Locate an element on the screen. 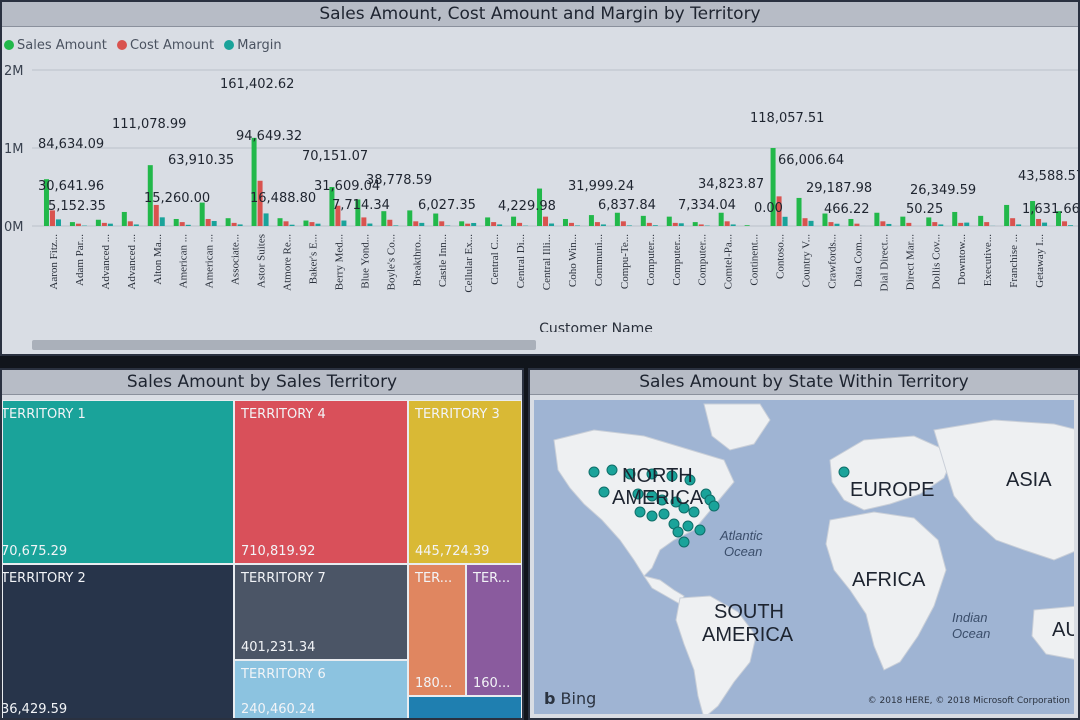  treemap-tile: TERRITORY 3 445,724.39 is located at coordinates (465, 482).